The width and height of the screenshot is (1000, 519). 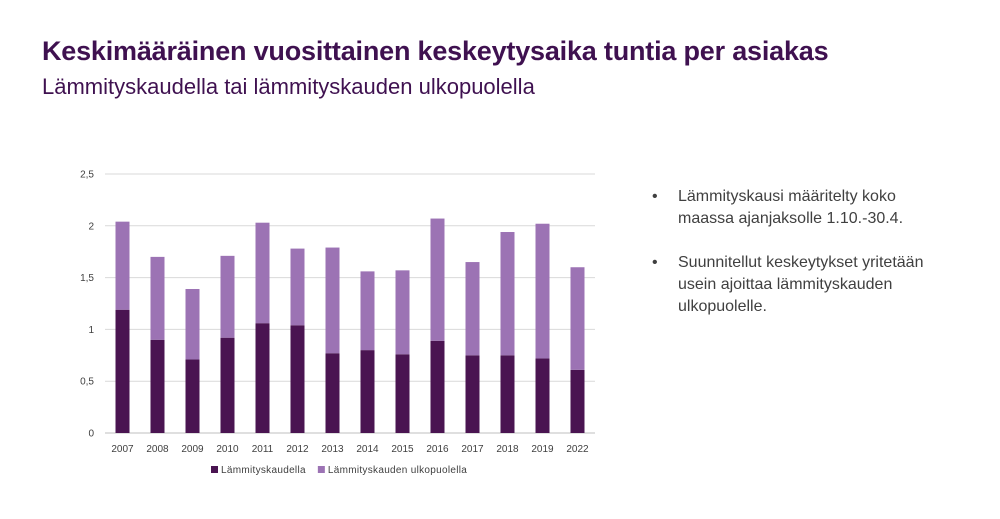 I want to click on y-tick-label: 0, so click(x=91, y=434).